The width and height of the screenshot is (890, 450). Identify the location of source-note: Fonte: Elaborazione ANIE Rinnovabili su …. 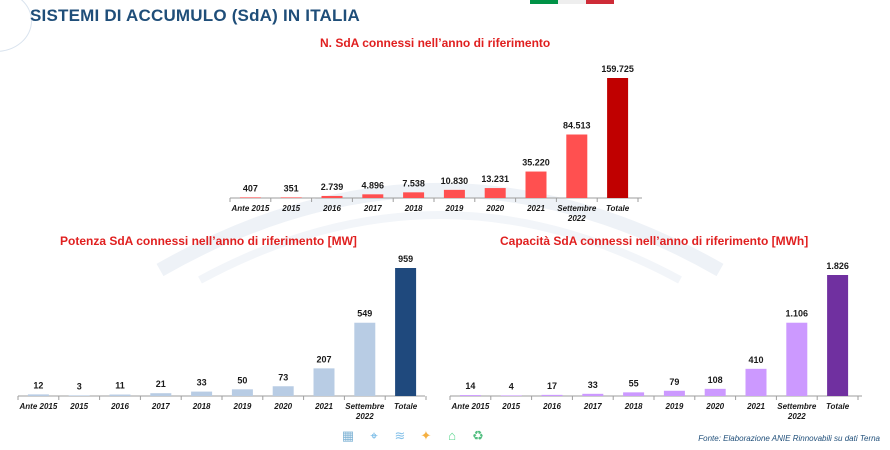
(789, 438).